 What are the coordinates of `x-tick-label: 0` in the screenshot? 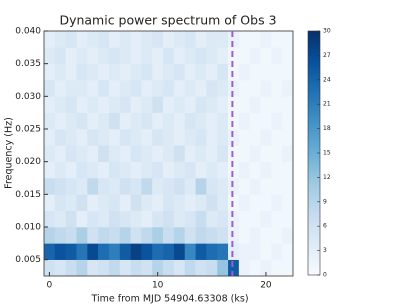 It's located at (50, 286).